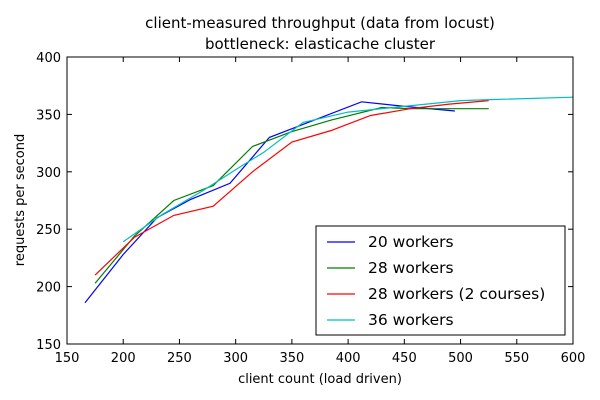  What do you see at coordinates (320, 379) in the screenshot?
I see `x-axis-label: client count (load driven)` at bounding box center [320, 379].